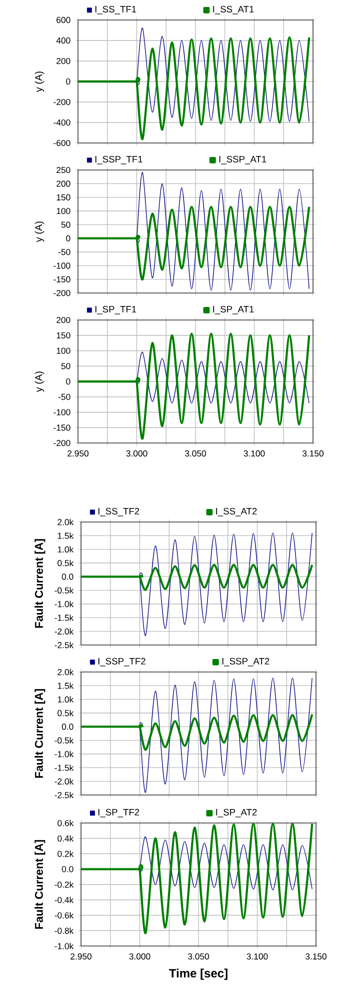 The height and width of the screenshot is (998, 364). I want to click on y-tick-label: -0.2k, so click(64, 884).